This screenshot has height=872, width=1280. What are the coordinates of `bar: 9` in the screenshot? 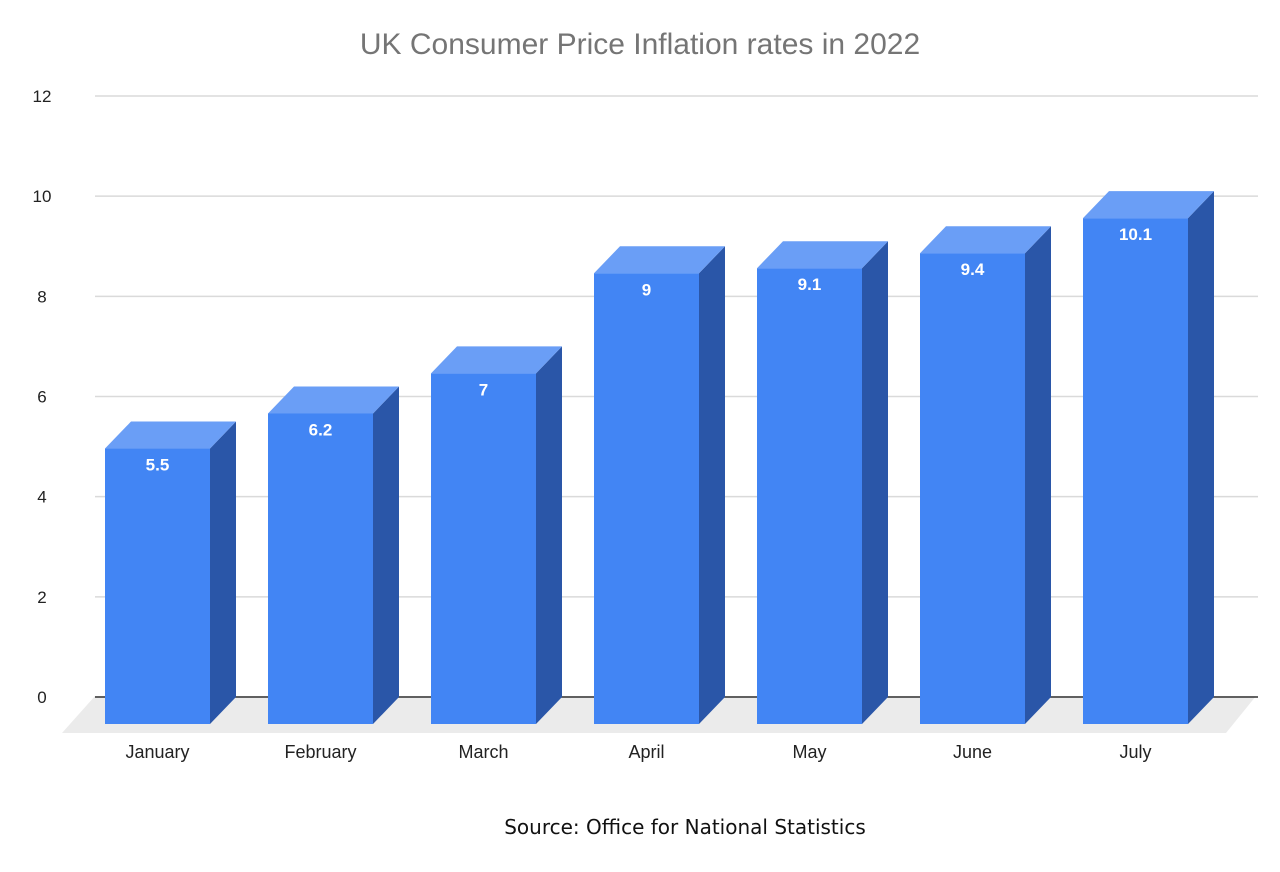 It's located at (659, 485).